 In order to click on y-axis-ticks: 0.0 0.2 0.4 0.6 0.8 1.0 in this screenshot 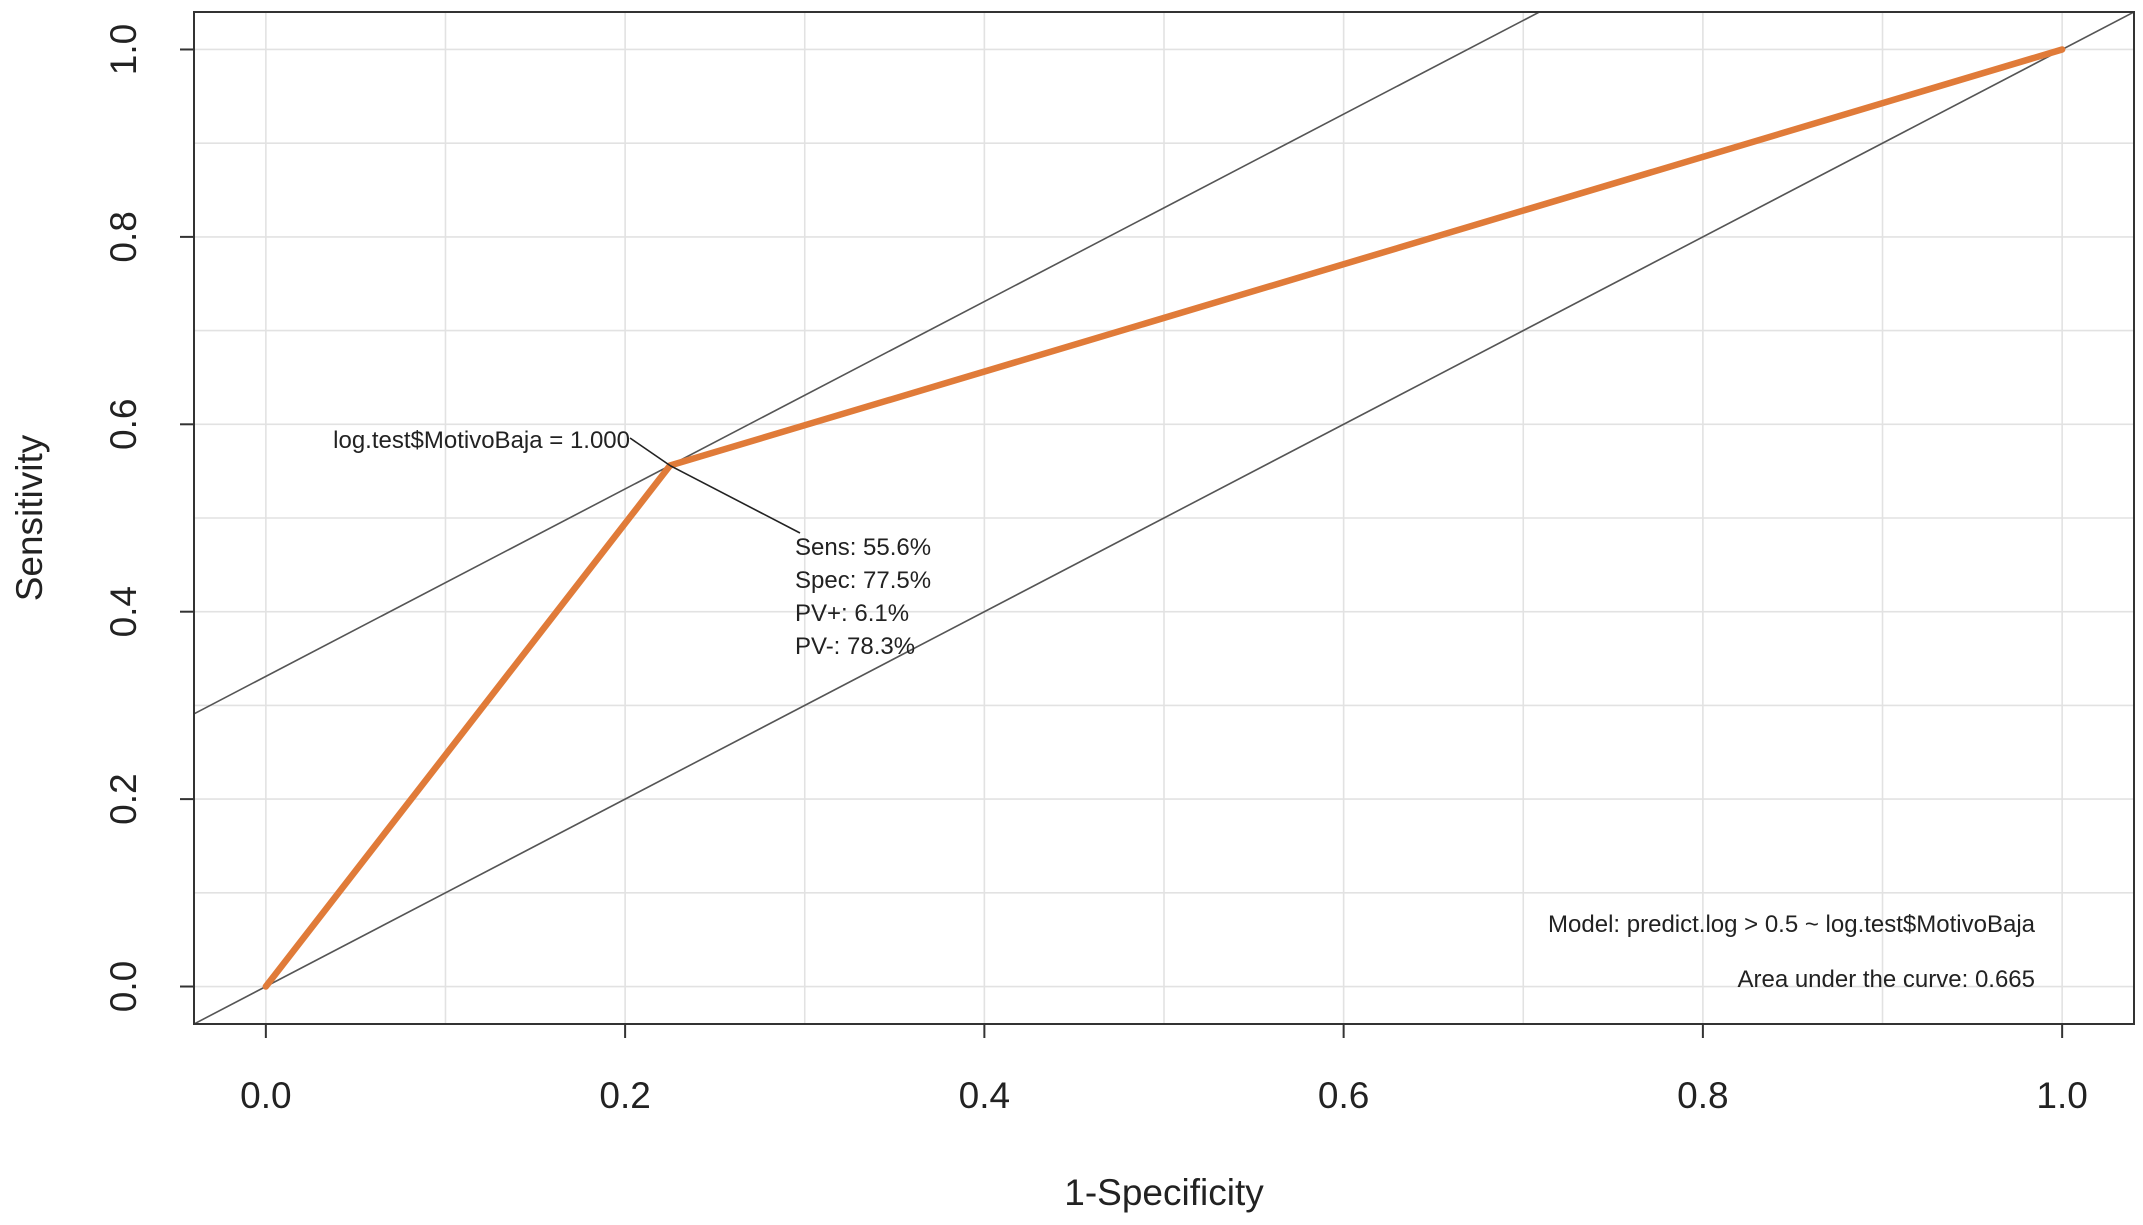, I will do `click(148, 518)`.